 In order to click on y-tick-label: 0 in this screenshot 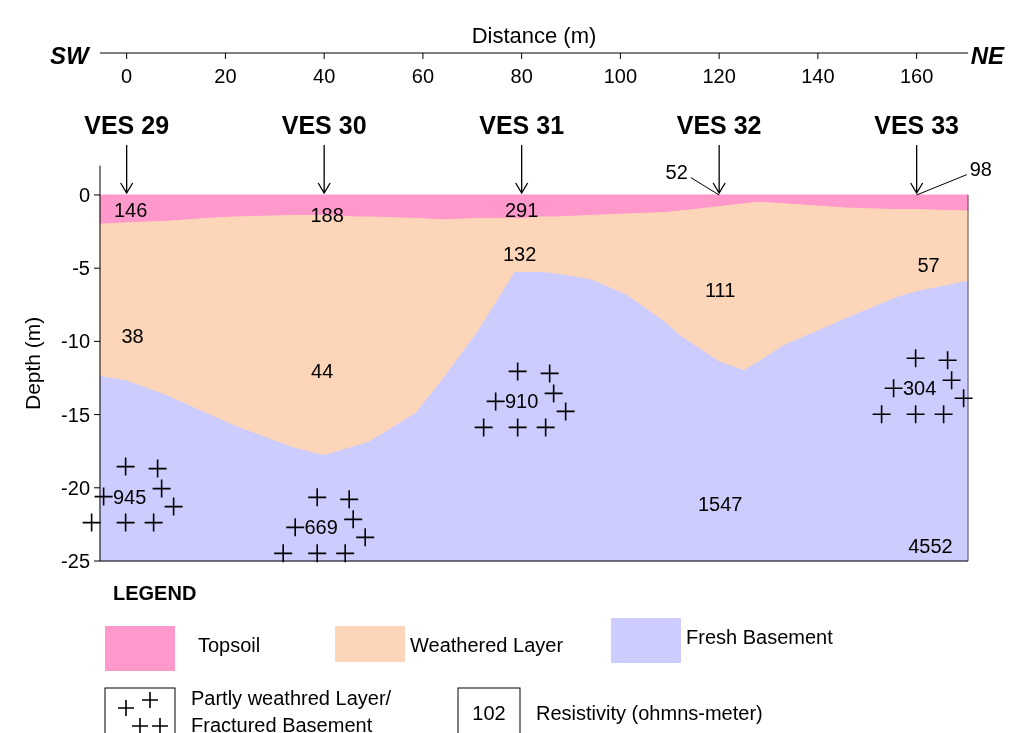, I will do `click(84, 194)`.